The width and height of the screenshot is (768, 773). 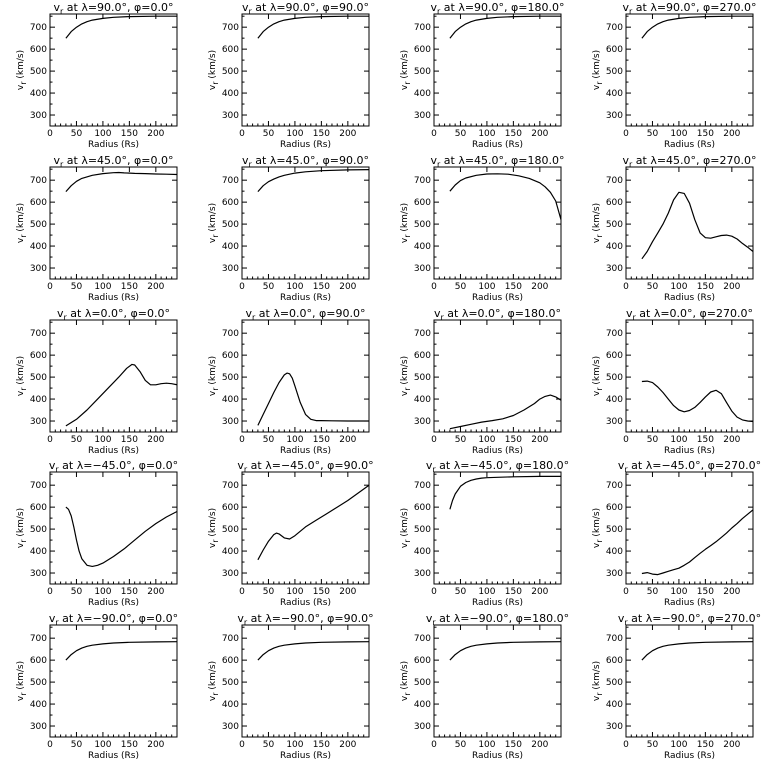 I want to click on panel-title: vr at λ=−45.0°, φ=270.0°, so click(x=689, y=466).